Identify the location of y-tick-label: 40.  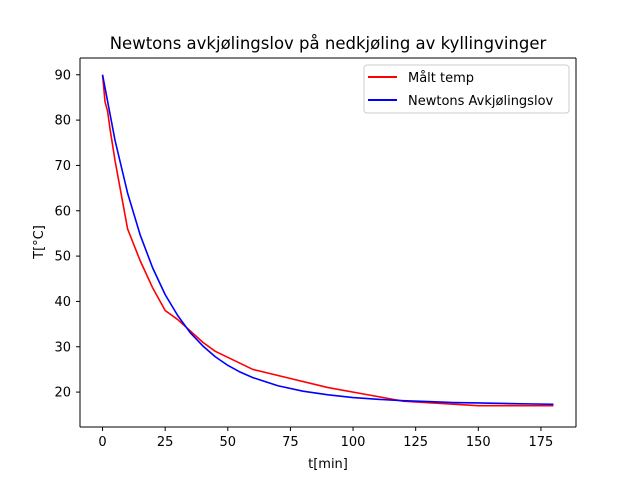
(62, 302).